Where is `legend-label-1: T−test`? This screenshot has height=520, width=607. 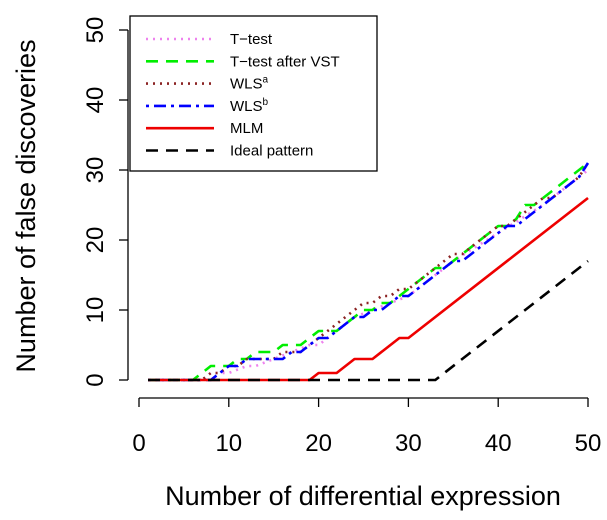
legend-label-1: T−test is located at coordinates (251, 39).